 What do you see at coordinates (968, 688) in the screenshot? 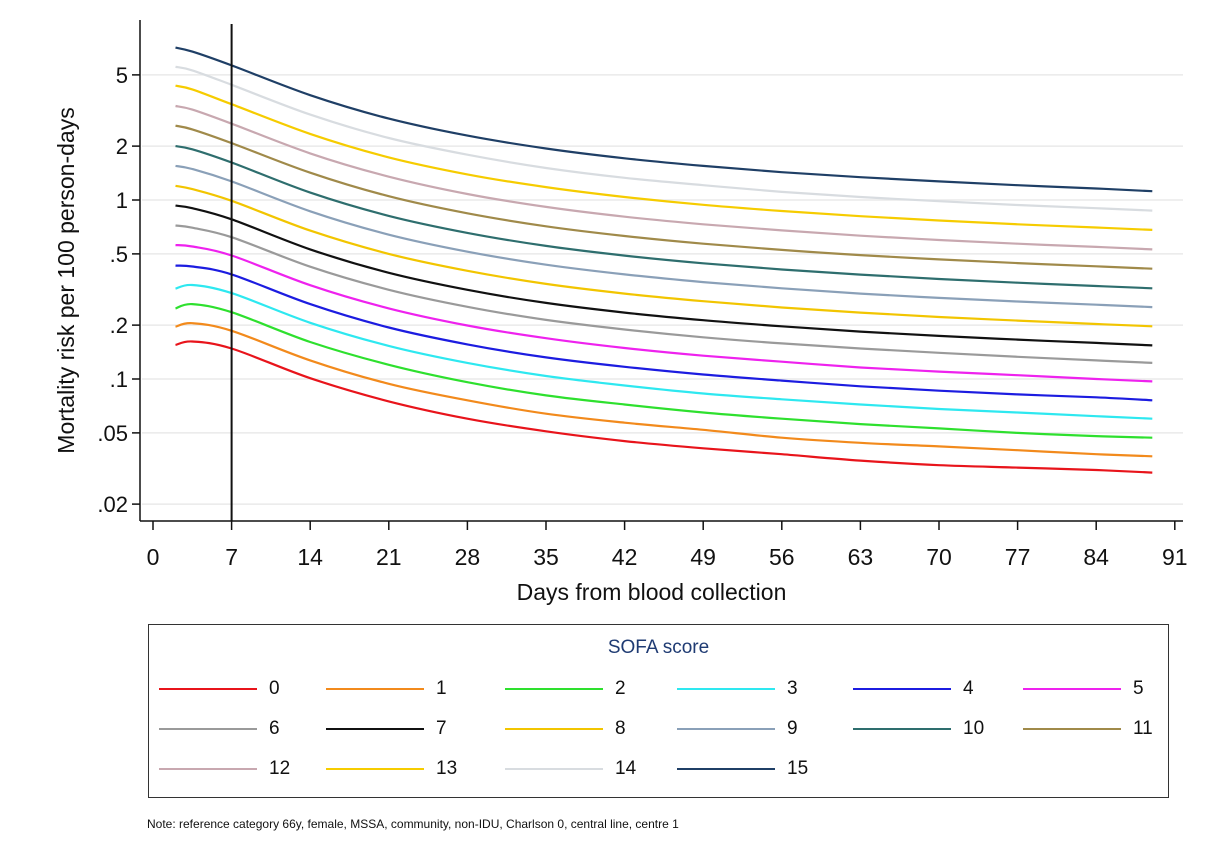
I see `legend-label: 4` at bounding box center [968, 688].